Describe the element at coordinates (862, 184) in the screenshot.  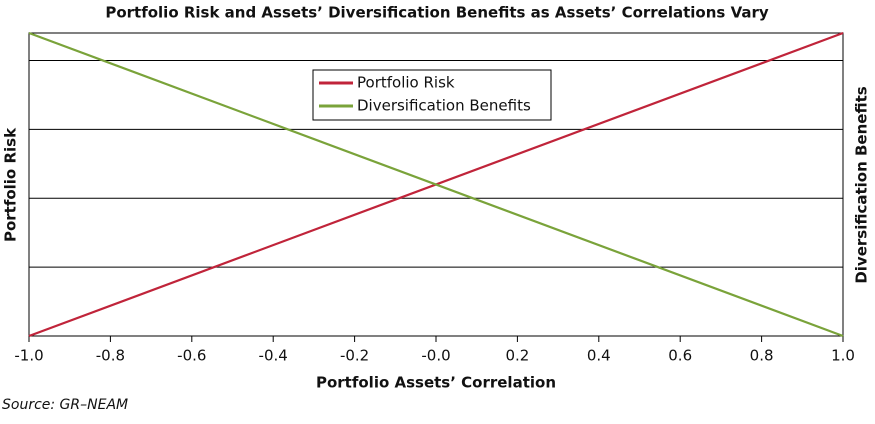
I see `y2-axis-label: Diversification Benefits` at that location.